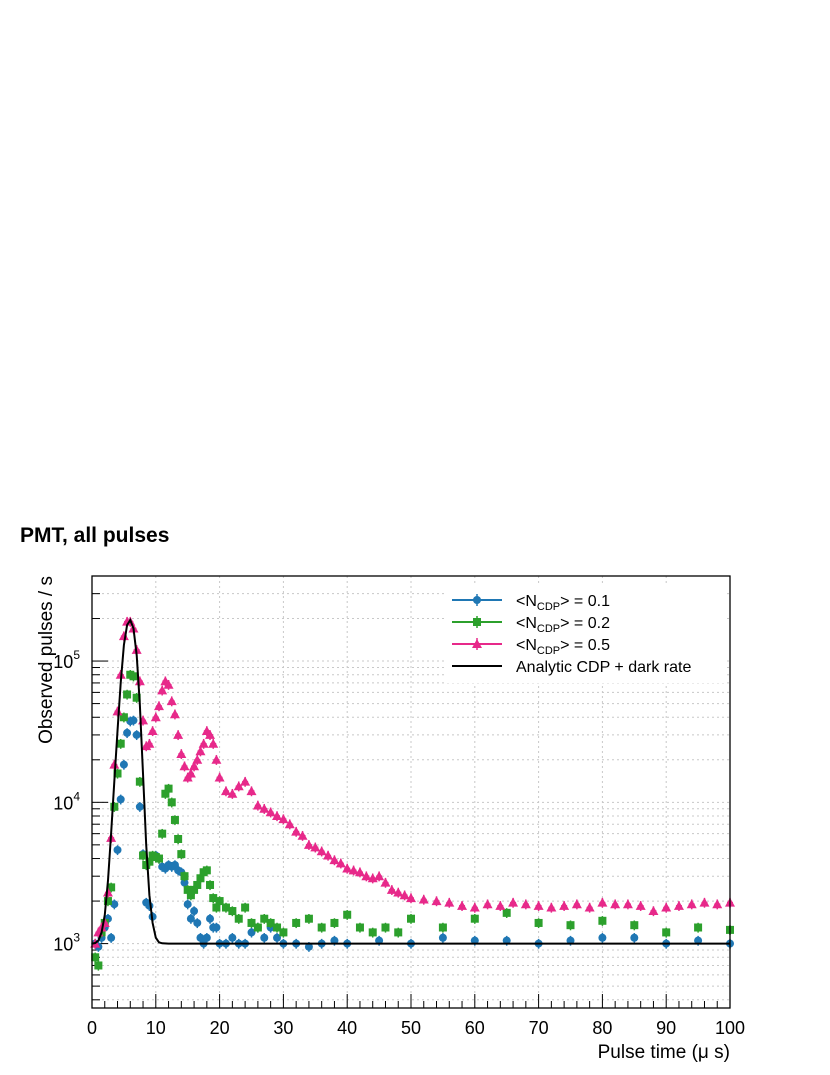 Image resolution: width=830 pixels, height=1075 pixels. Describe the element at coordinates (475, 1028) in the screenshot. I see `x-tick-label: 60` at that location.